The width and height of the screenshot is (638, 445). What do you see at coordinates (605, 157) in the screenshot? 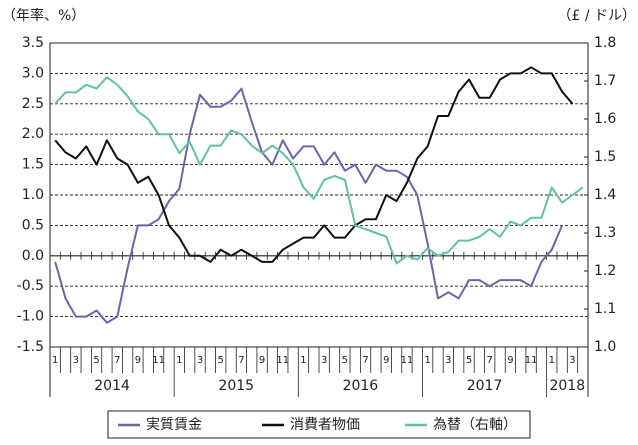
I see `y2-tick-label: 1.5` at bounding box center [605, 157].